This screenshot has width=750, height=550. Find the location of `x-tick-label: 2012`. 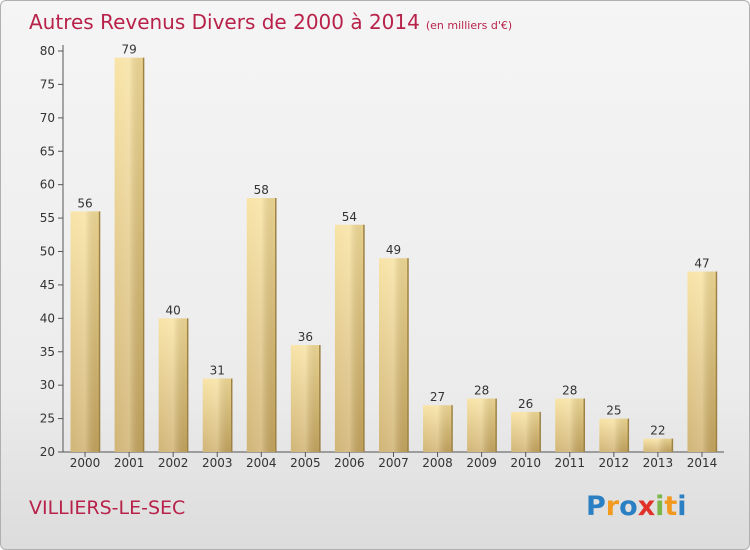

x-tick-label: 2012 is located at coordinates (614, 463).